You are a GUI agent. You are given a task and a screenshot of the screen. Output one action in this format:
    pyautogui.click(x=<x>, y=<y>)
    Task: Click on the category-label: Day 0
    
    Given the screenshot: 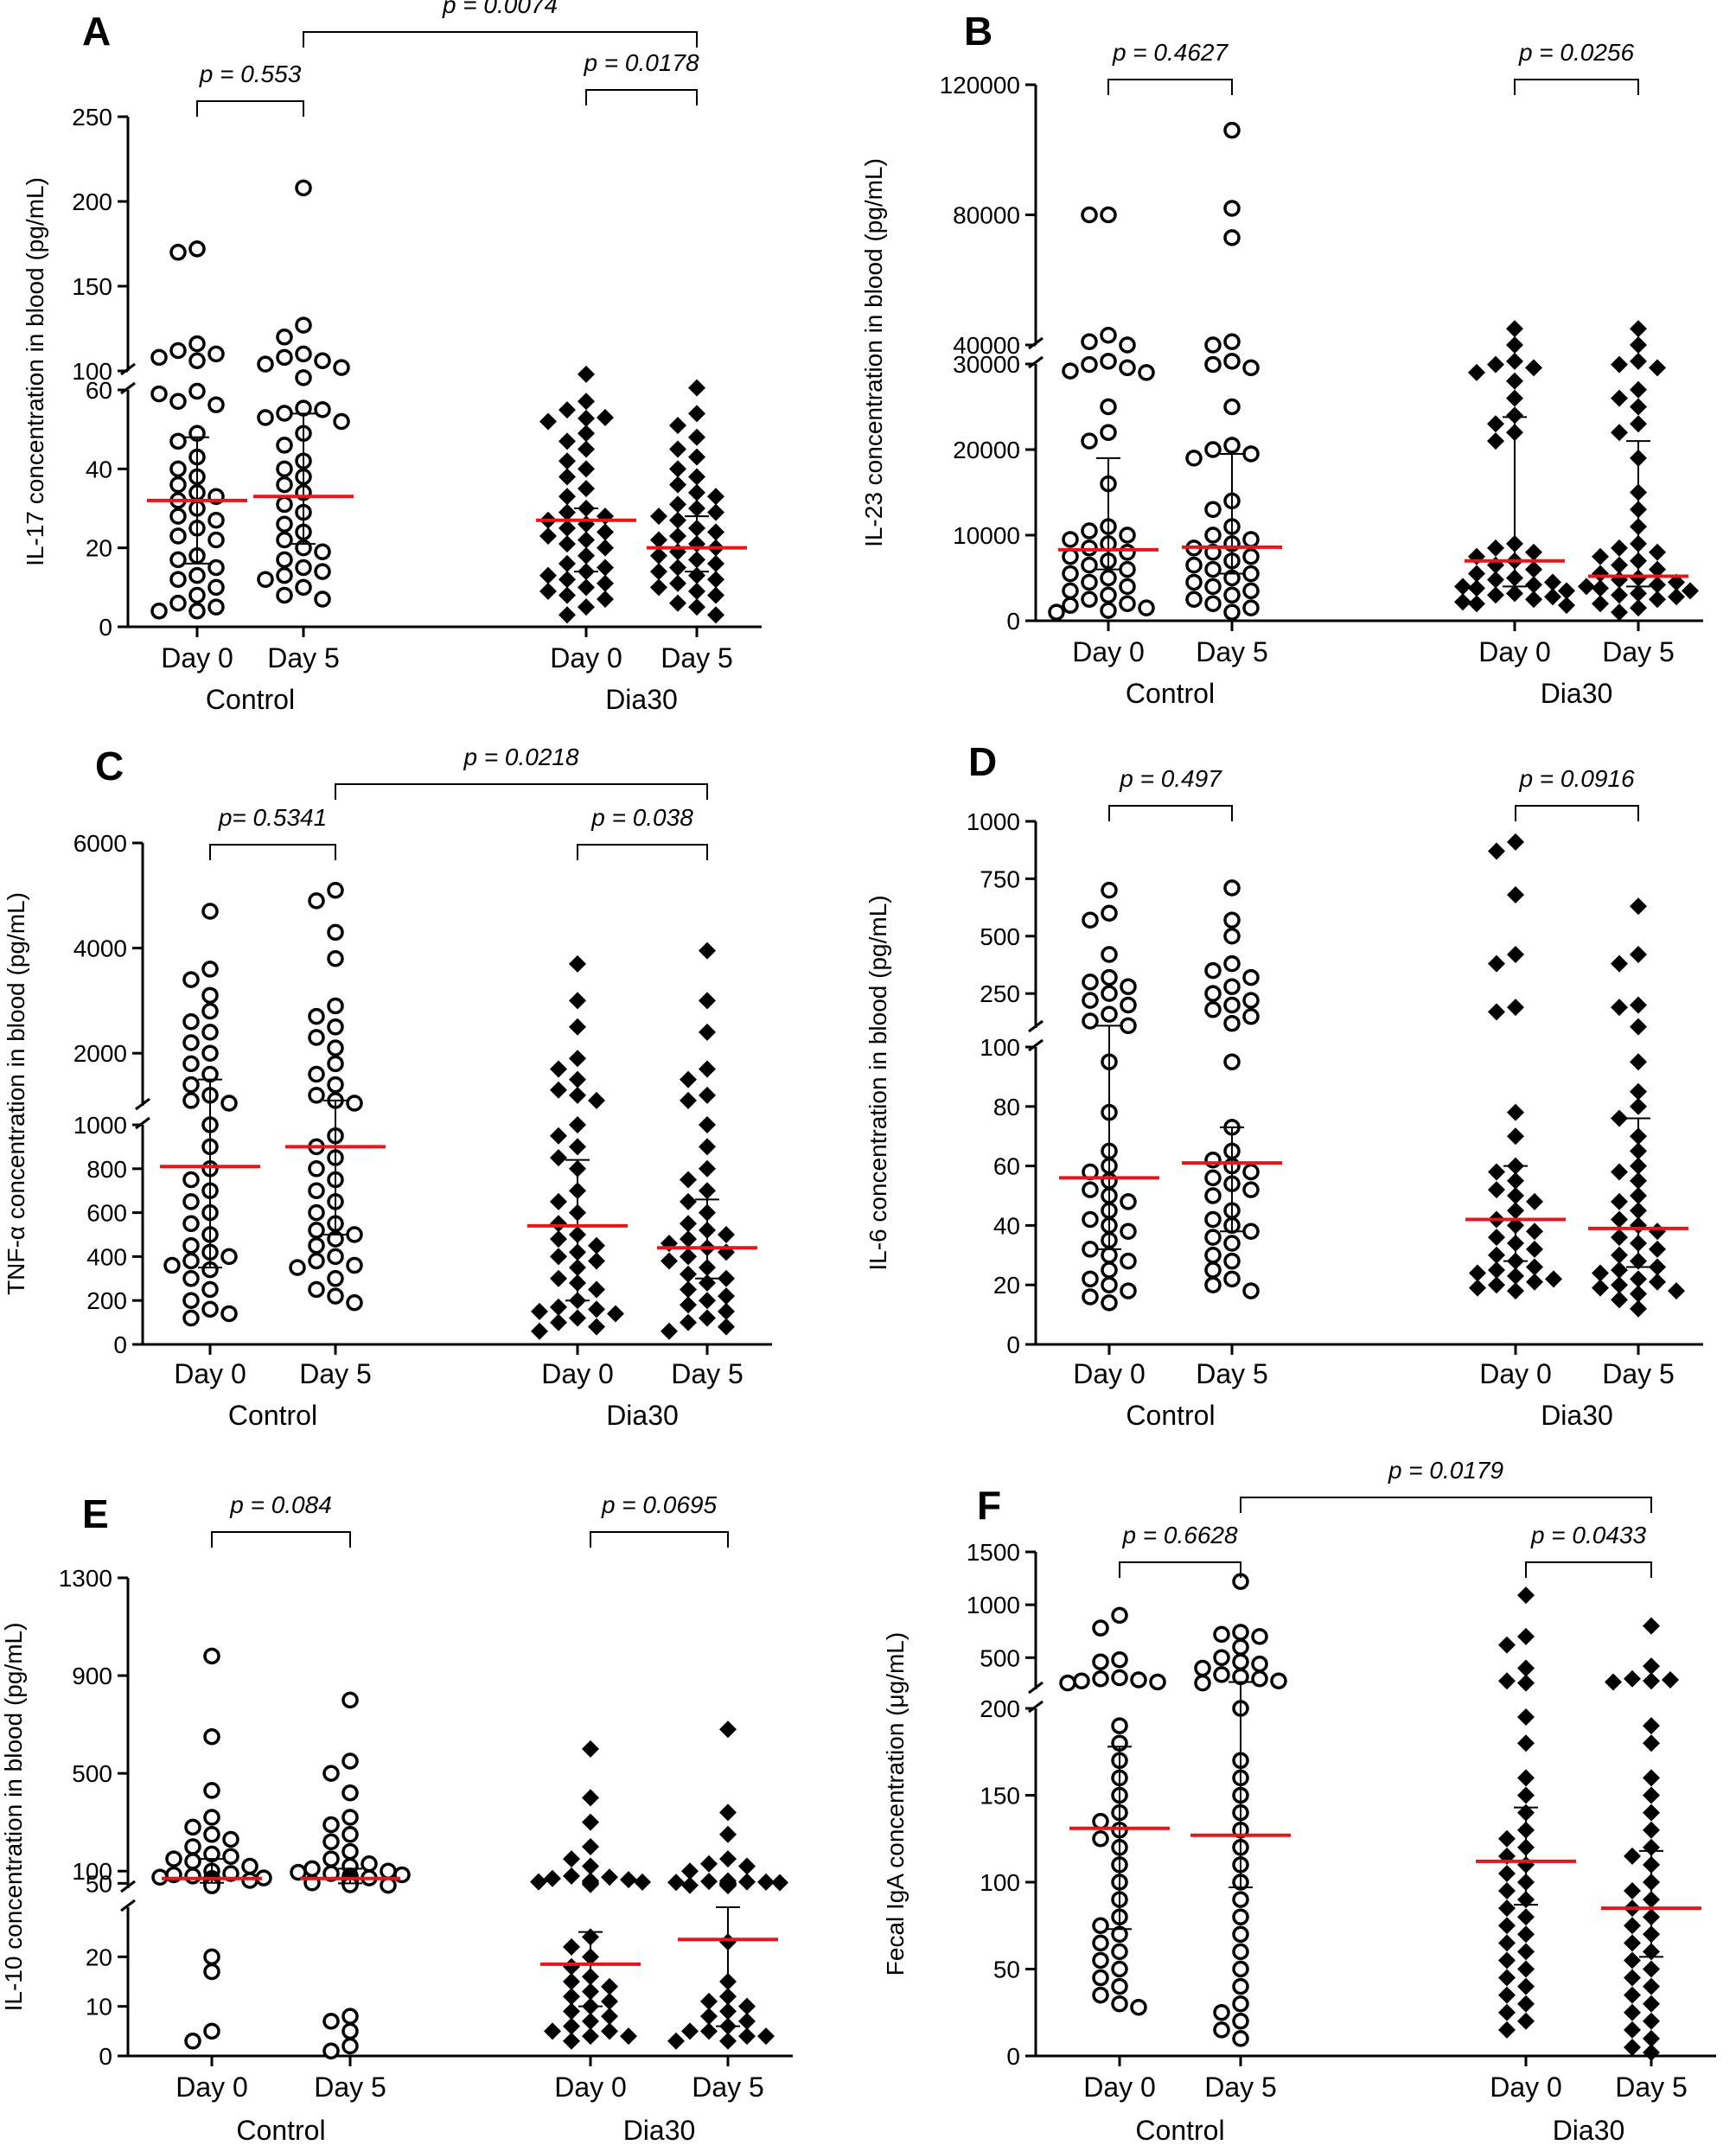 What is the action you would take?
    pyautogui.click(x=1514, y=652)
    